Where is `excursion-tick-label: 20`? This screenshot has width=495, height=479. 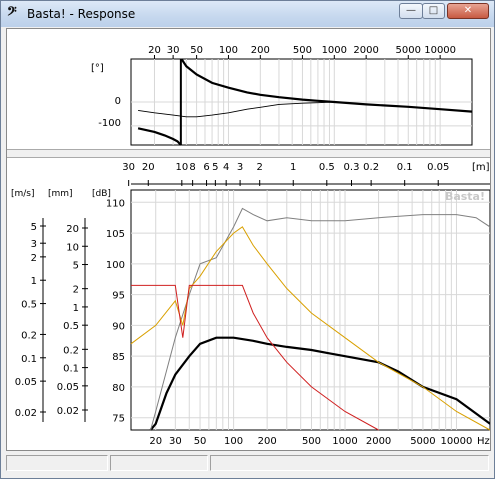
excursion-tick-label: 20 is located at coordinates (72, 229).